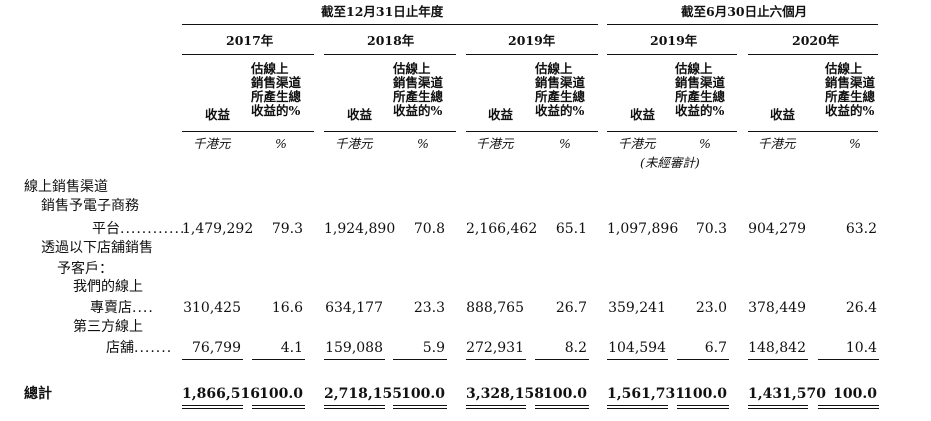 The image size is (931, 421). What do you see at coordinates (287, 308) in the screenshot?
I see `table-cell: 16.6` at bounding box center [287, 308].